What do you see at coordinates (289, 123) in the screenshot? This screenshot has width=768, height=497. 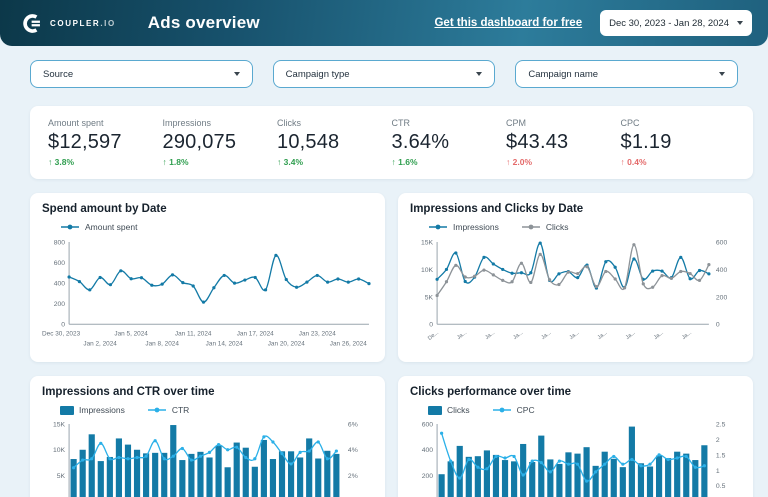 I see `kpi-label: Clicks` at bounding box center [289, 123].